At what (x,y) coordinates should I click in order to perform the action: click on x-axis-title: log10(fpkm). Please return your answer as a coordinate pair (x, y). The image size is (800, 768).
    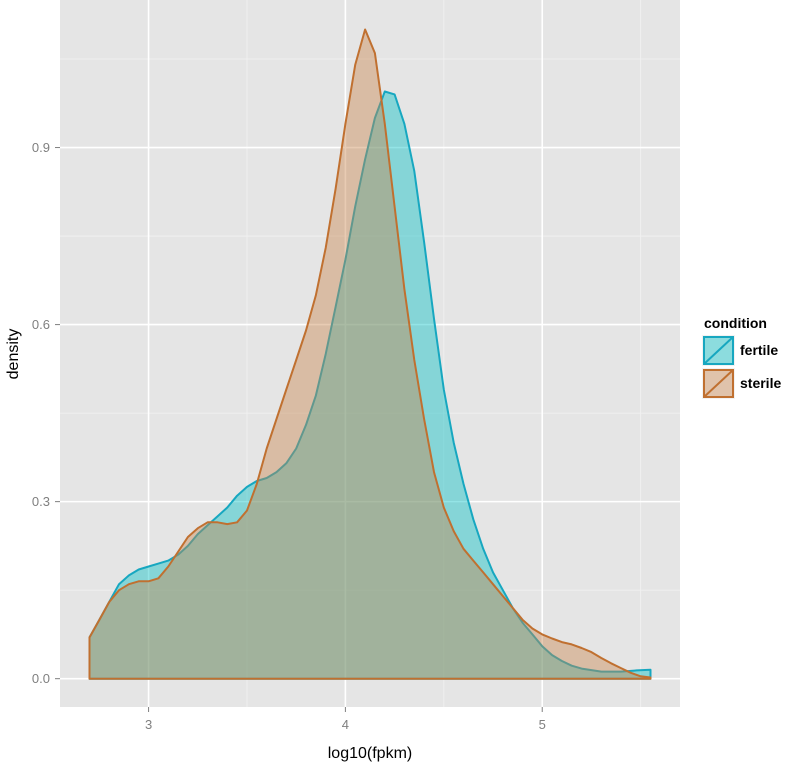
    Looking at the image, I should click on (370, 753).